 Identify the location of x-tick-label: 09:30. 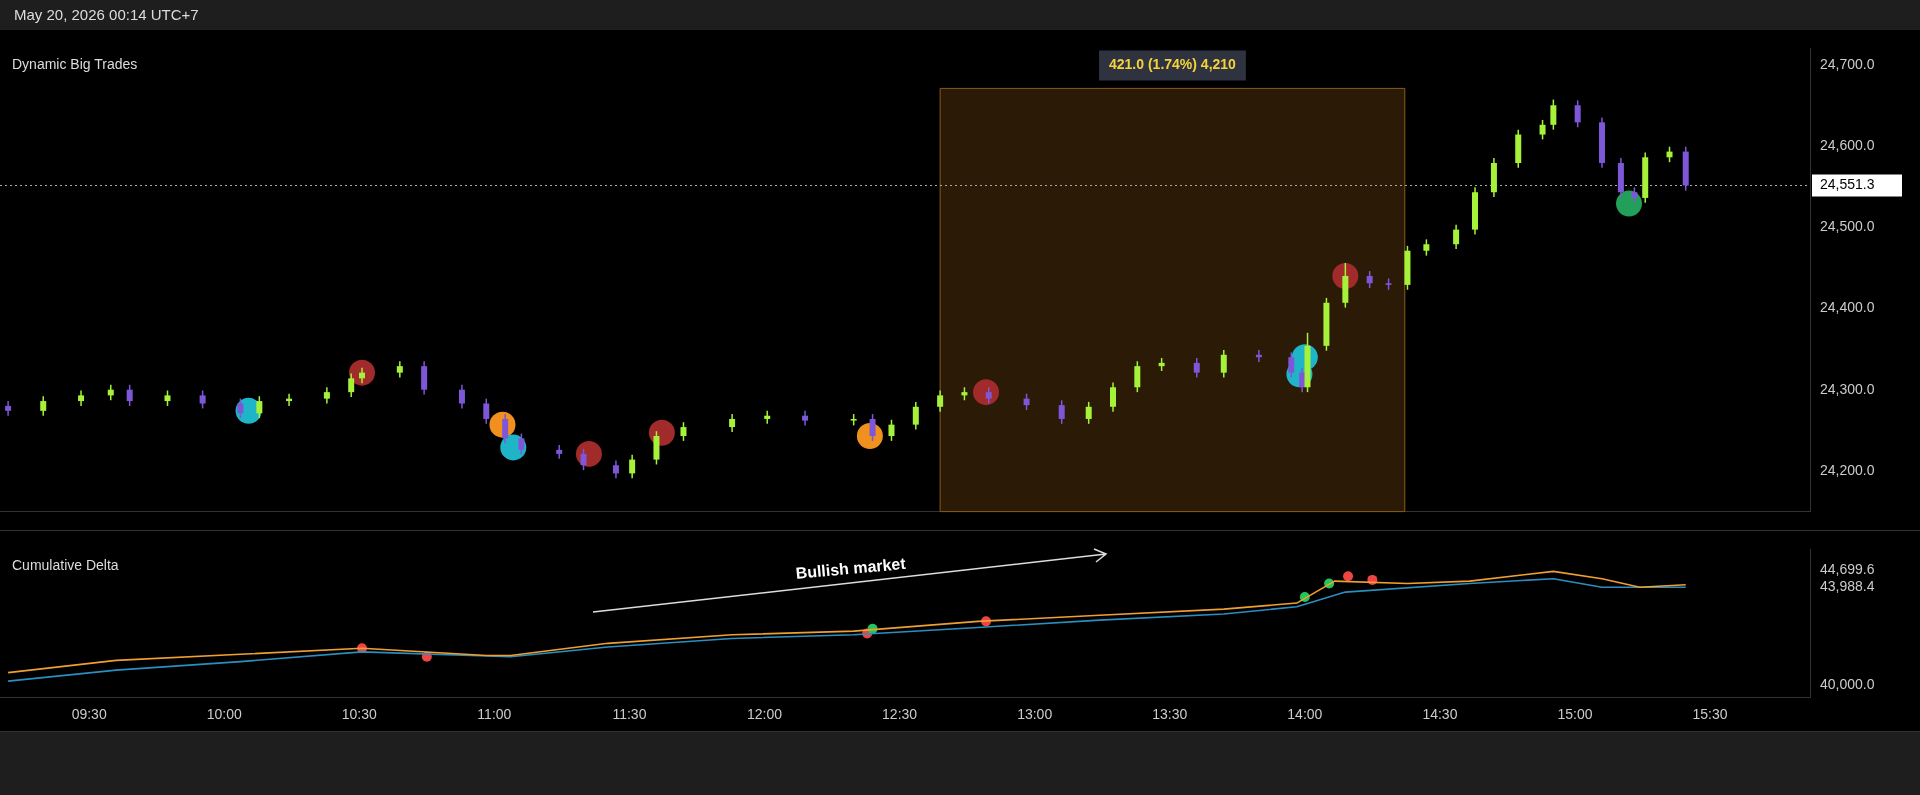
(89, 714).